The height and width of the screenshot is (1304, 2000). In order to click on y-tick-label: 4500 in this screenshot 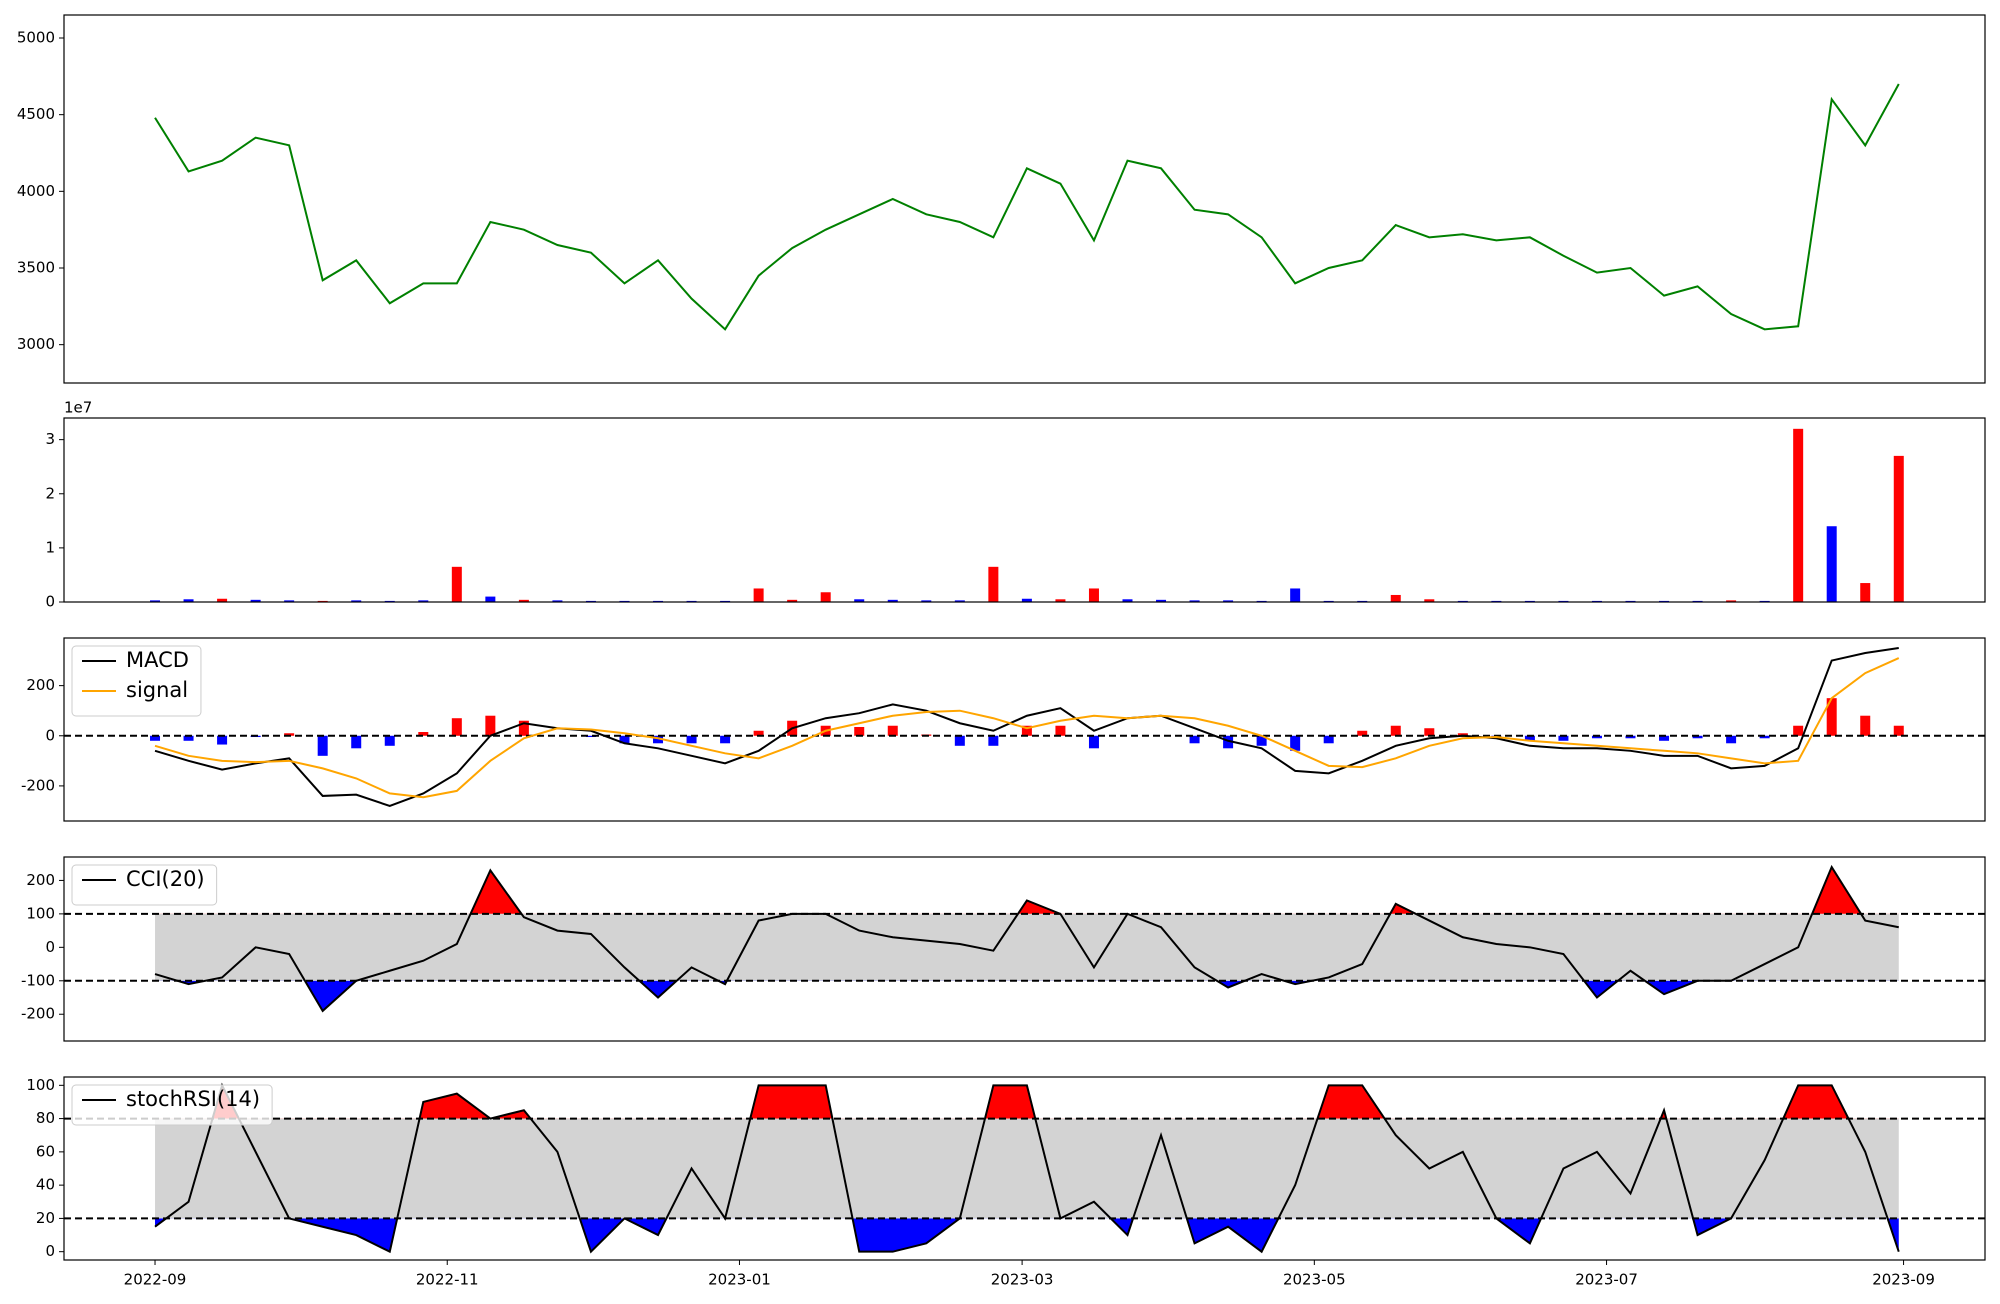, I will do `click(36, 114)`.